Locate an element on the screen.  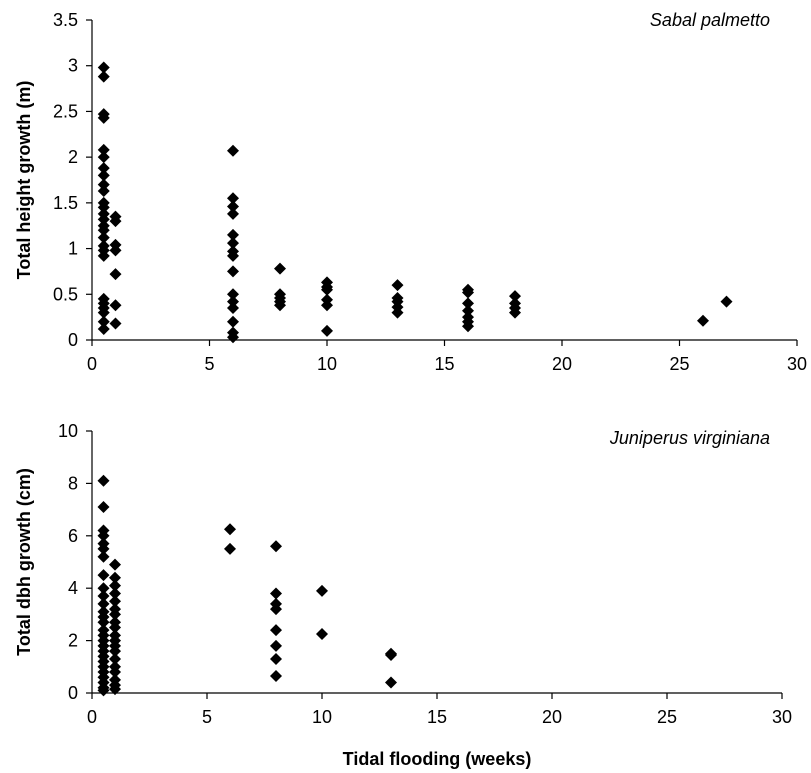
y-tick-label: 6 is located at coordinates (73, 536).